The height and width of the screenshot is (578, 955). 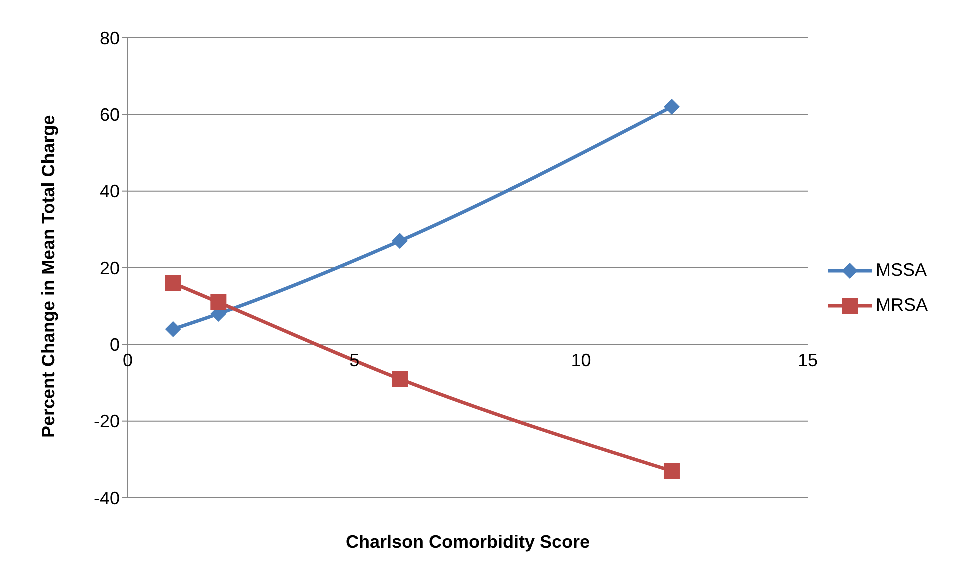 What do you see at coordinates (902, 305) in the screenshot?
I see `legend-label: MRSA` at bounding box center [902, 305].